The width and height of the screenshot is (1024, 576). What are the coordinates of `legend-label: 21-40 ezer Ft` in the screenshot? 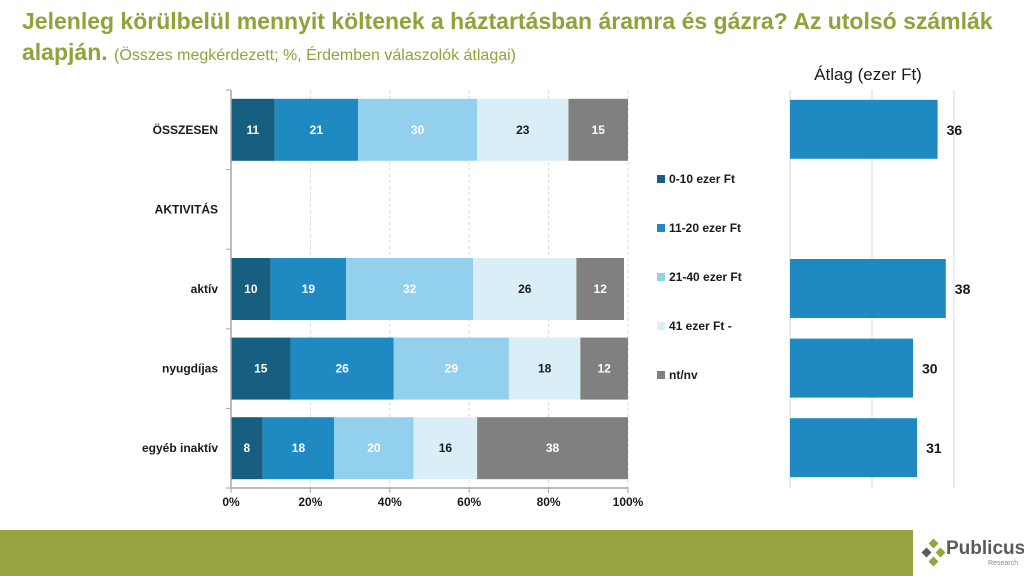 It's located at (705, 277).